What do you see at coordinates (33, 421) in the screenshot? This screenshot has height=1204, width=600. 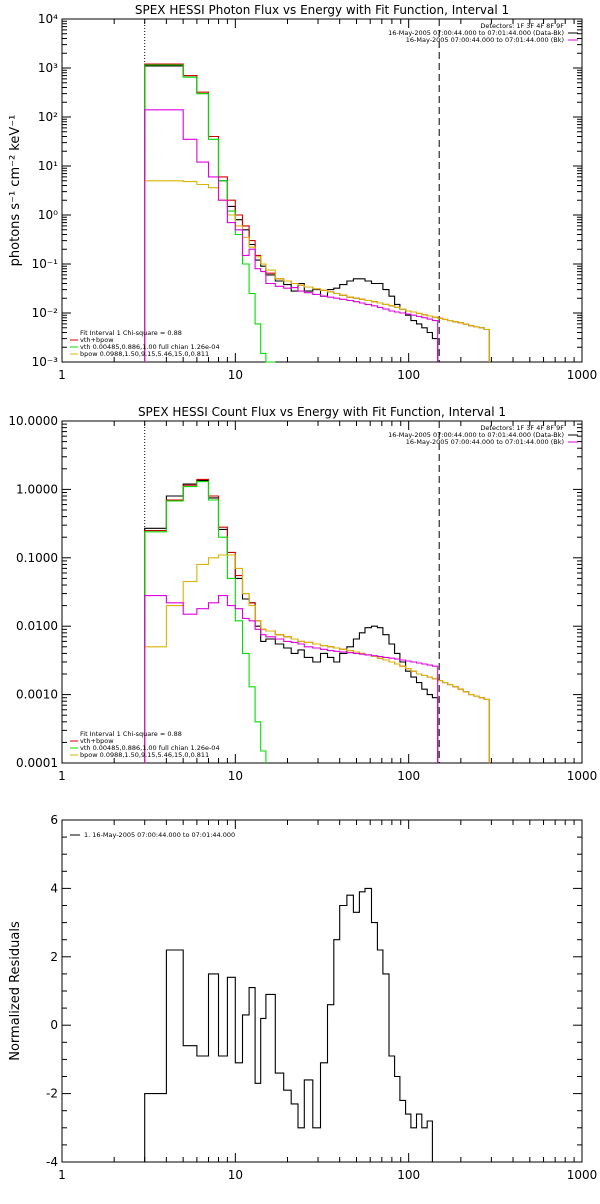 I see `y-tick-label: 10.0000` at bounding box center [33, 421].